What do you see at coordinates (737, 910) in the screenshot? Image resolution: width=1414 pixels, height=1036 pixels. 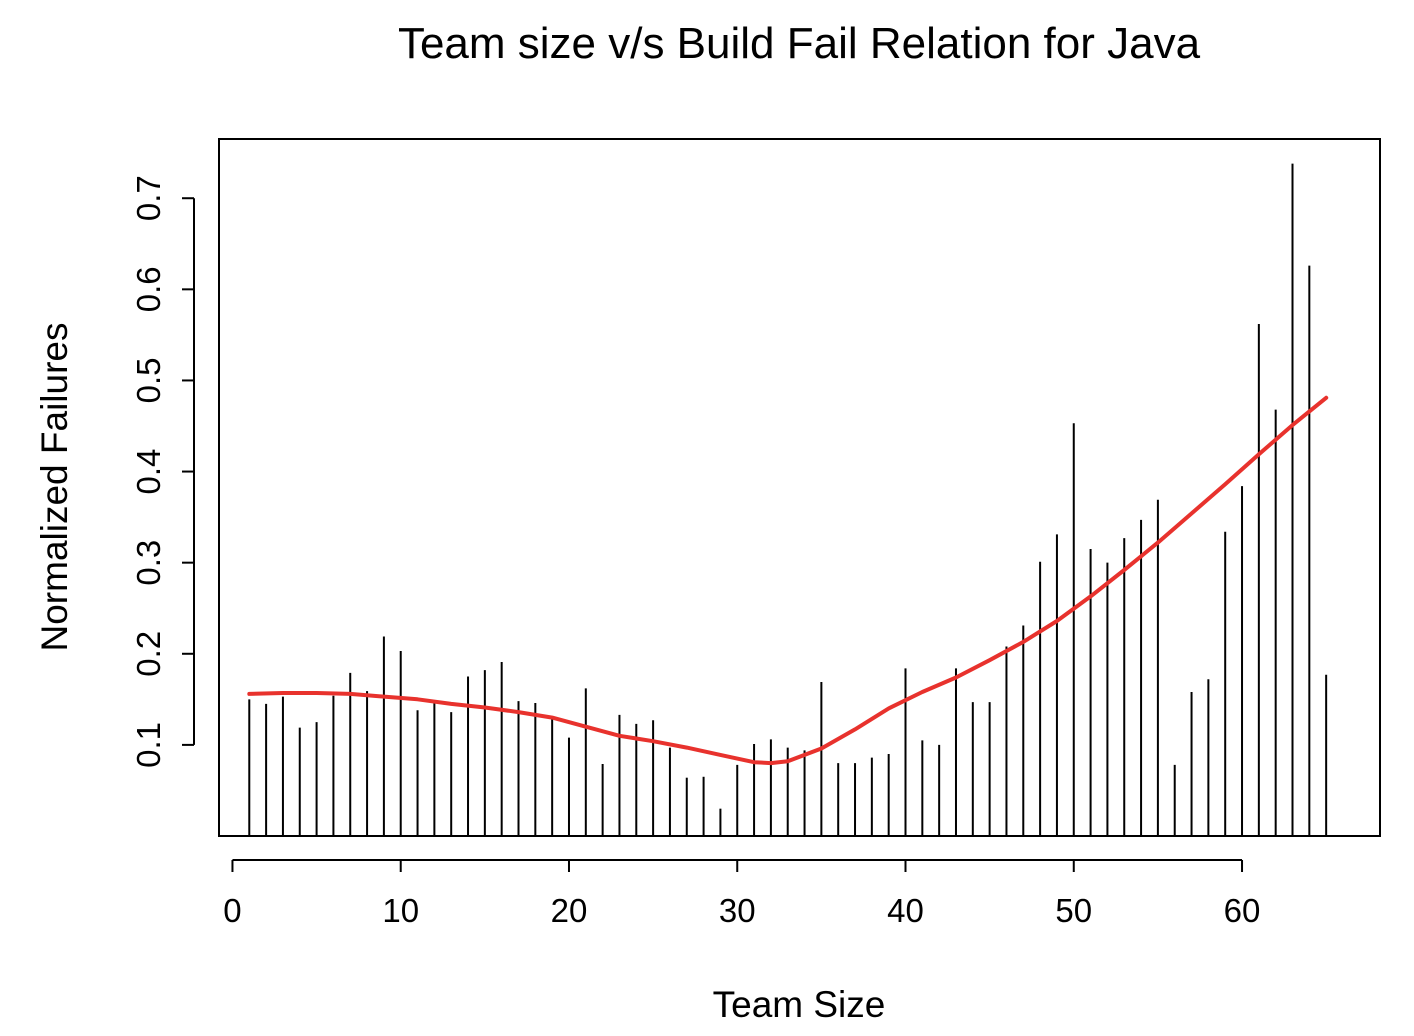 I see `x-tick-label-30: 30` at bounding box center [737, 910].